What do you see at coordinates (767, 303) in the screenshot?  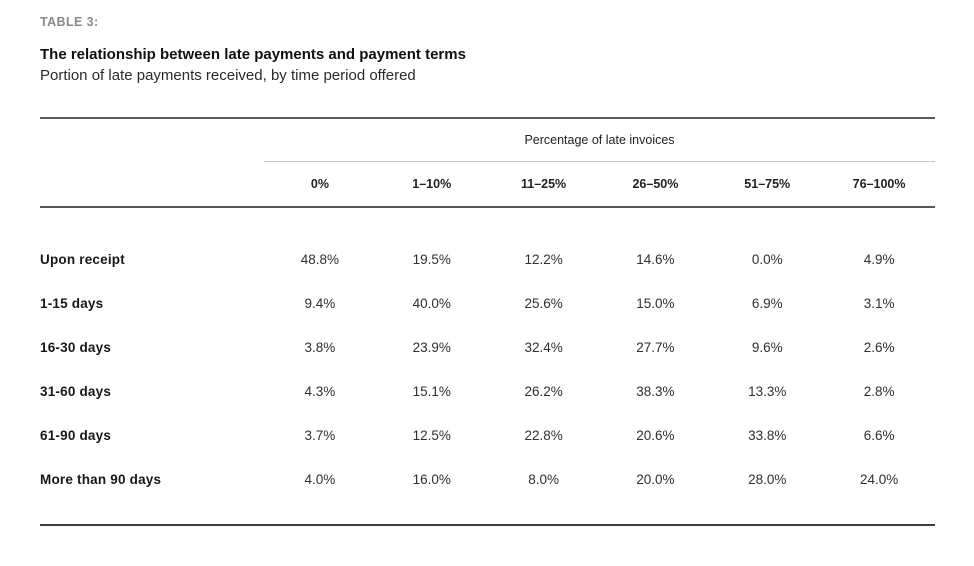 I see `cell-value: 6.9%` at bounding box center [767, 303].